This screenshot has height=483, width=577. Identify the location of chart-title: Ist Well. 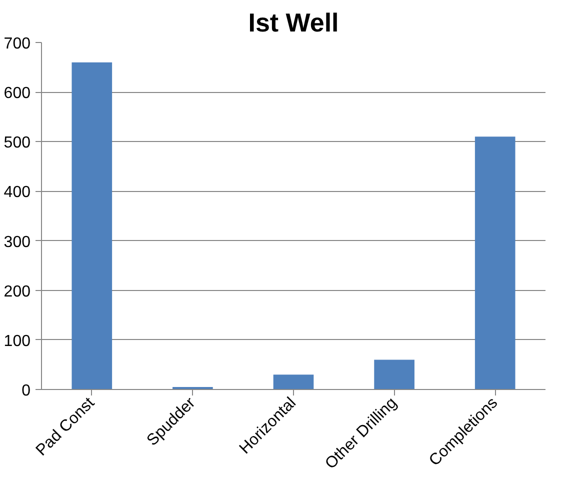
(293, 23).